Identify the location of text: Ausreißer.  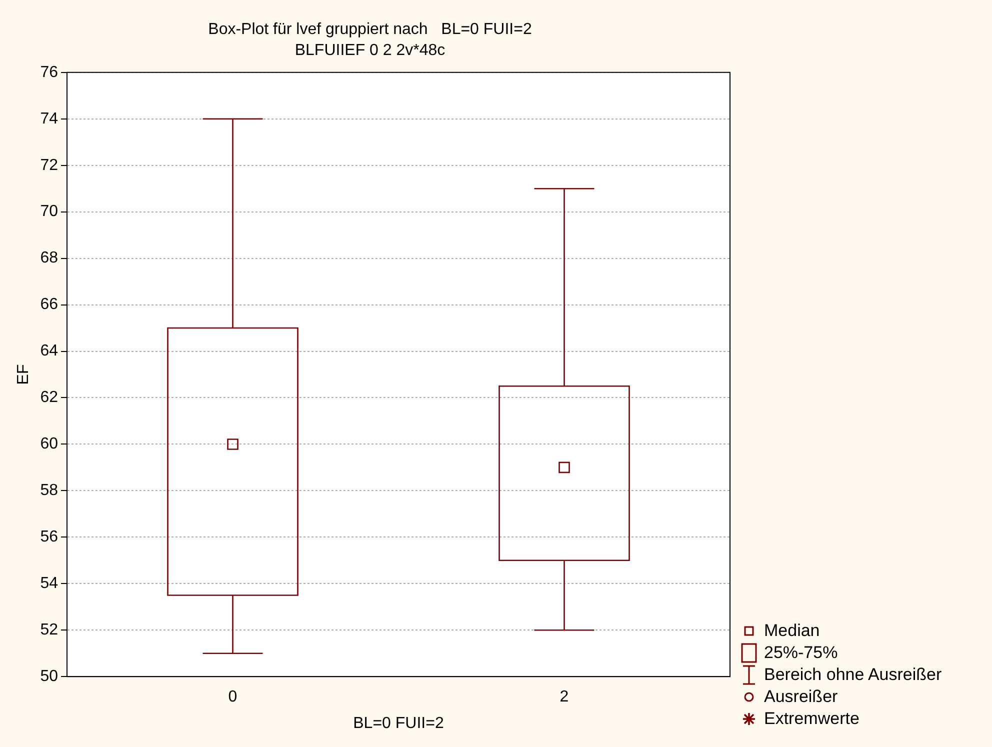
(801, 697).